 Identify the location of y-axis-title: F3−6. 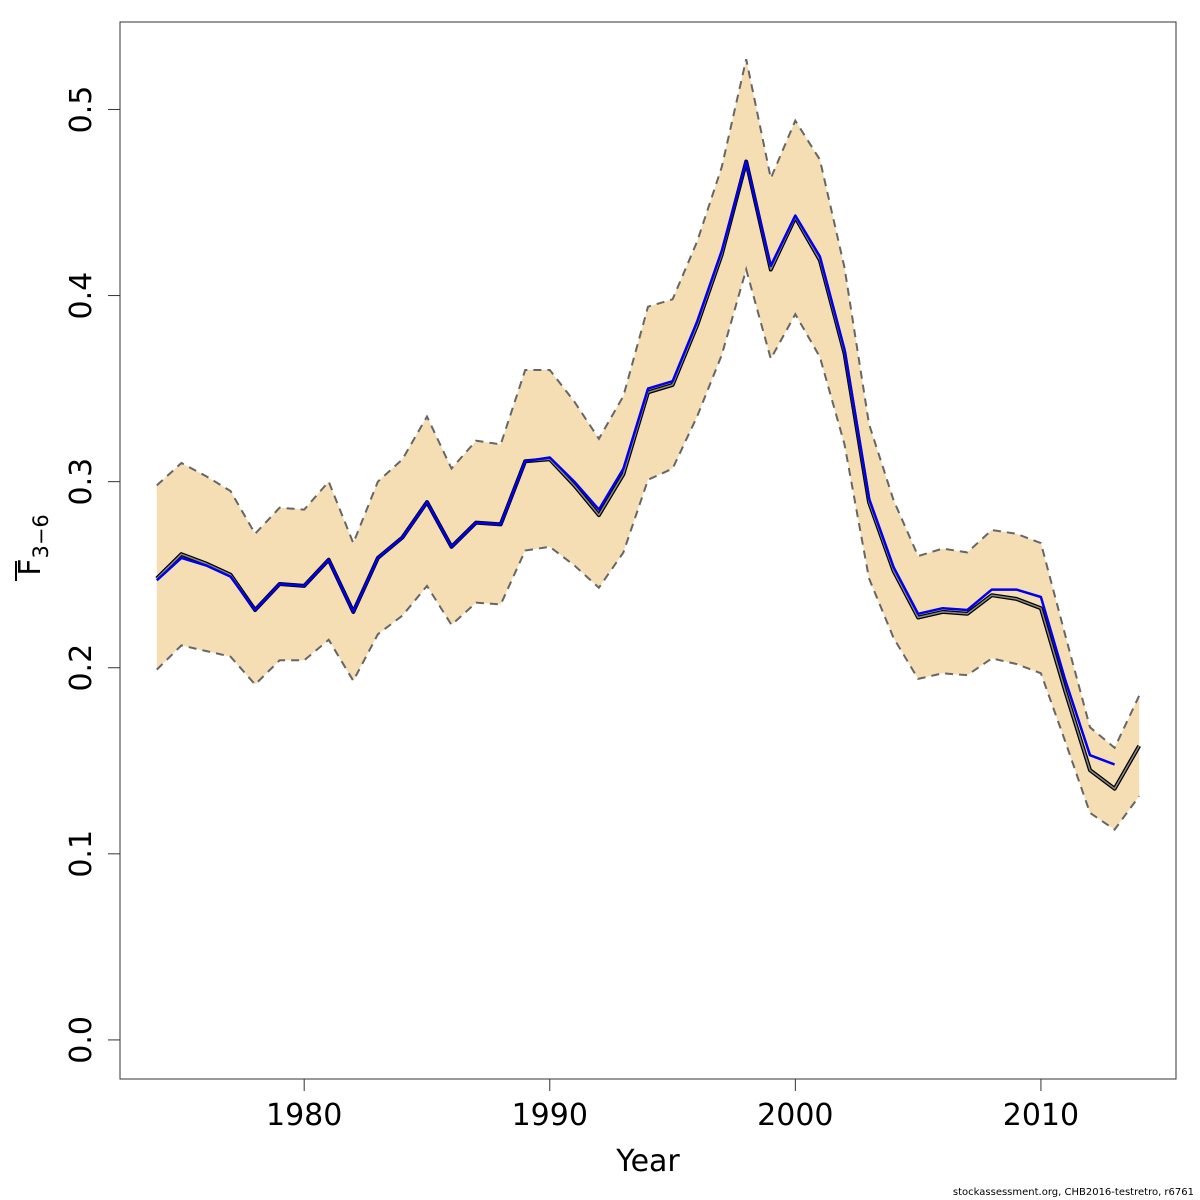
(33, 547).